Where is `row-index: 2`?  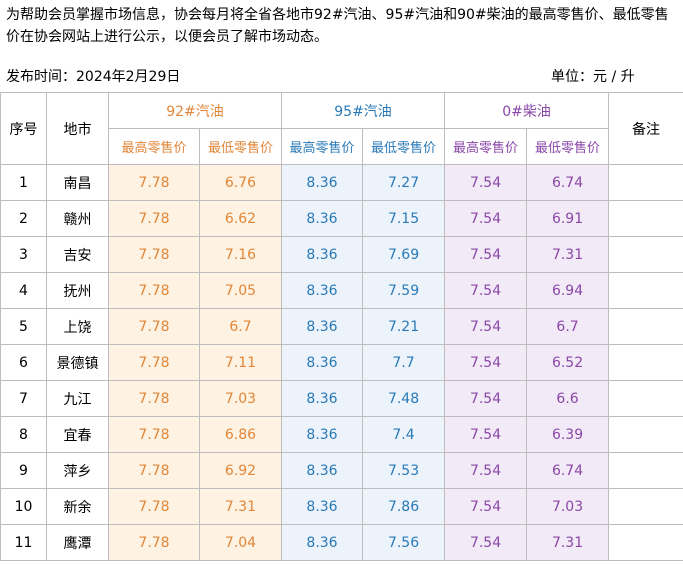
row-index: 2 is located at coordinates (23, 218).